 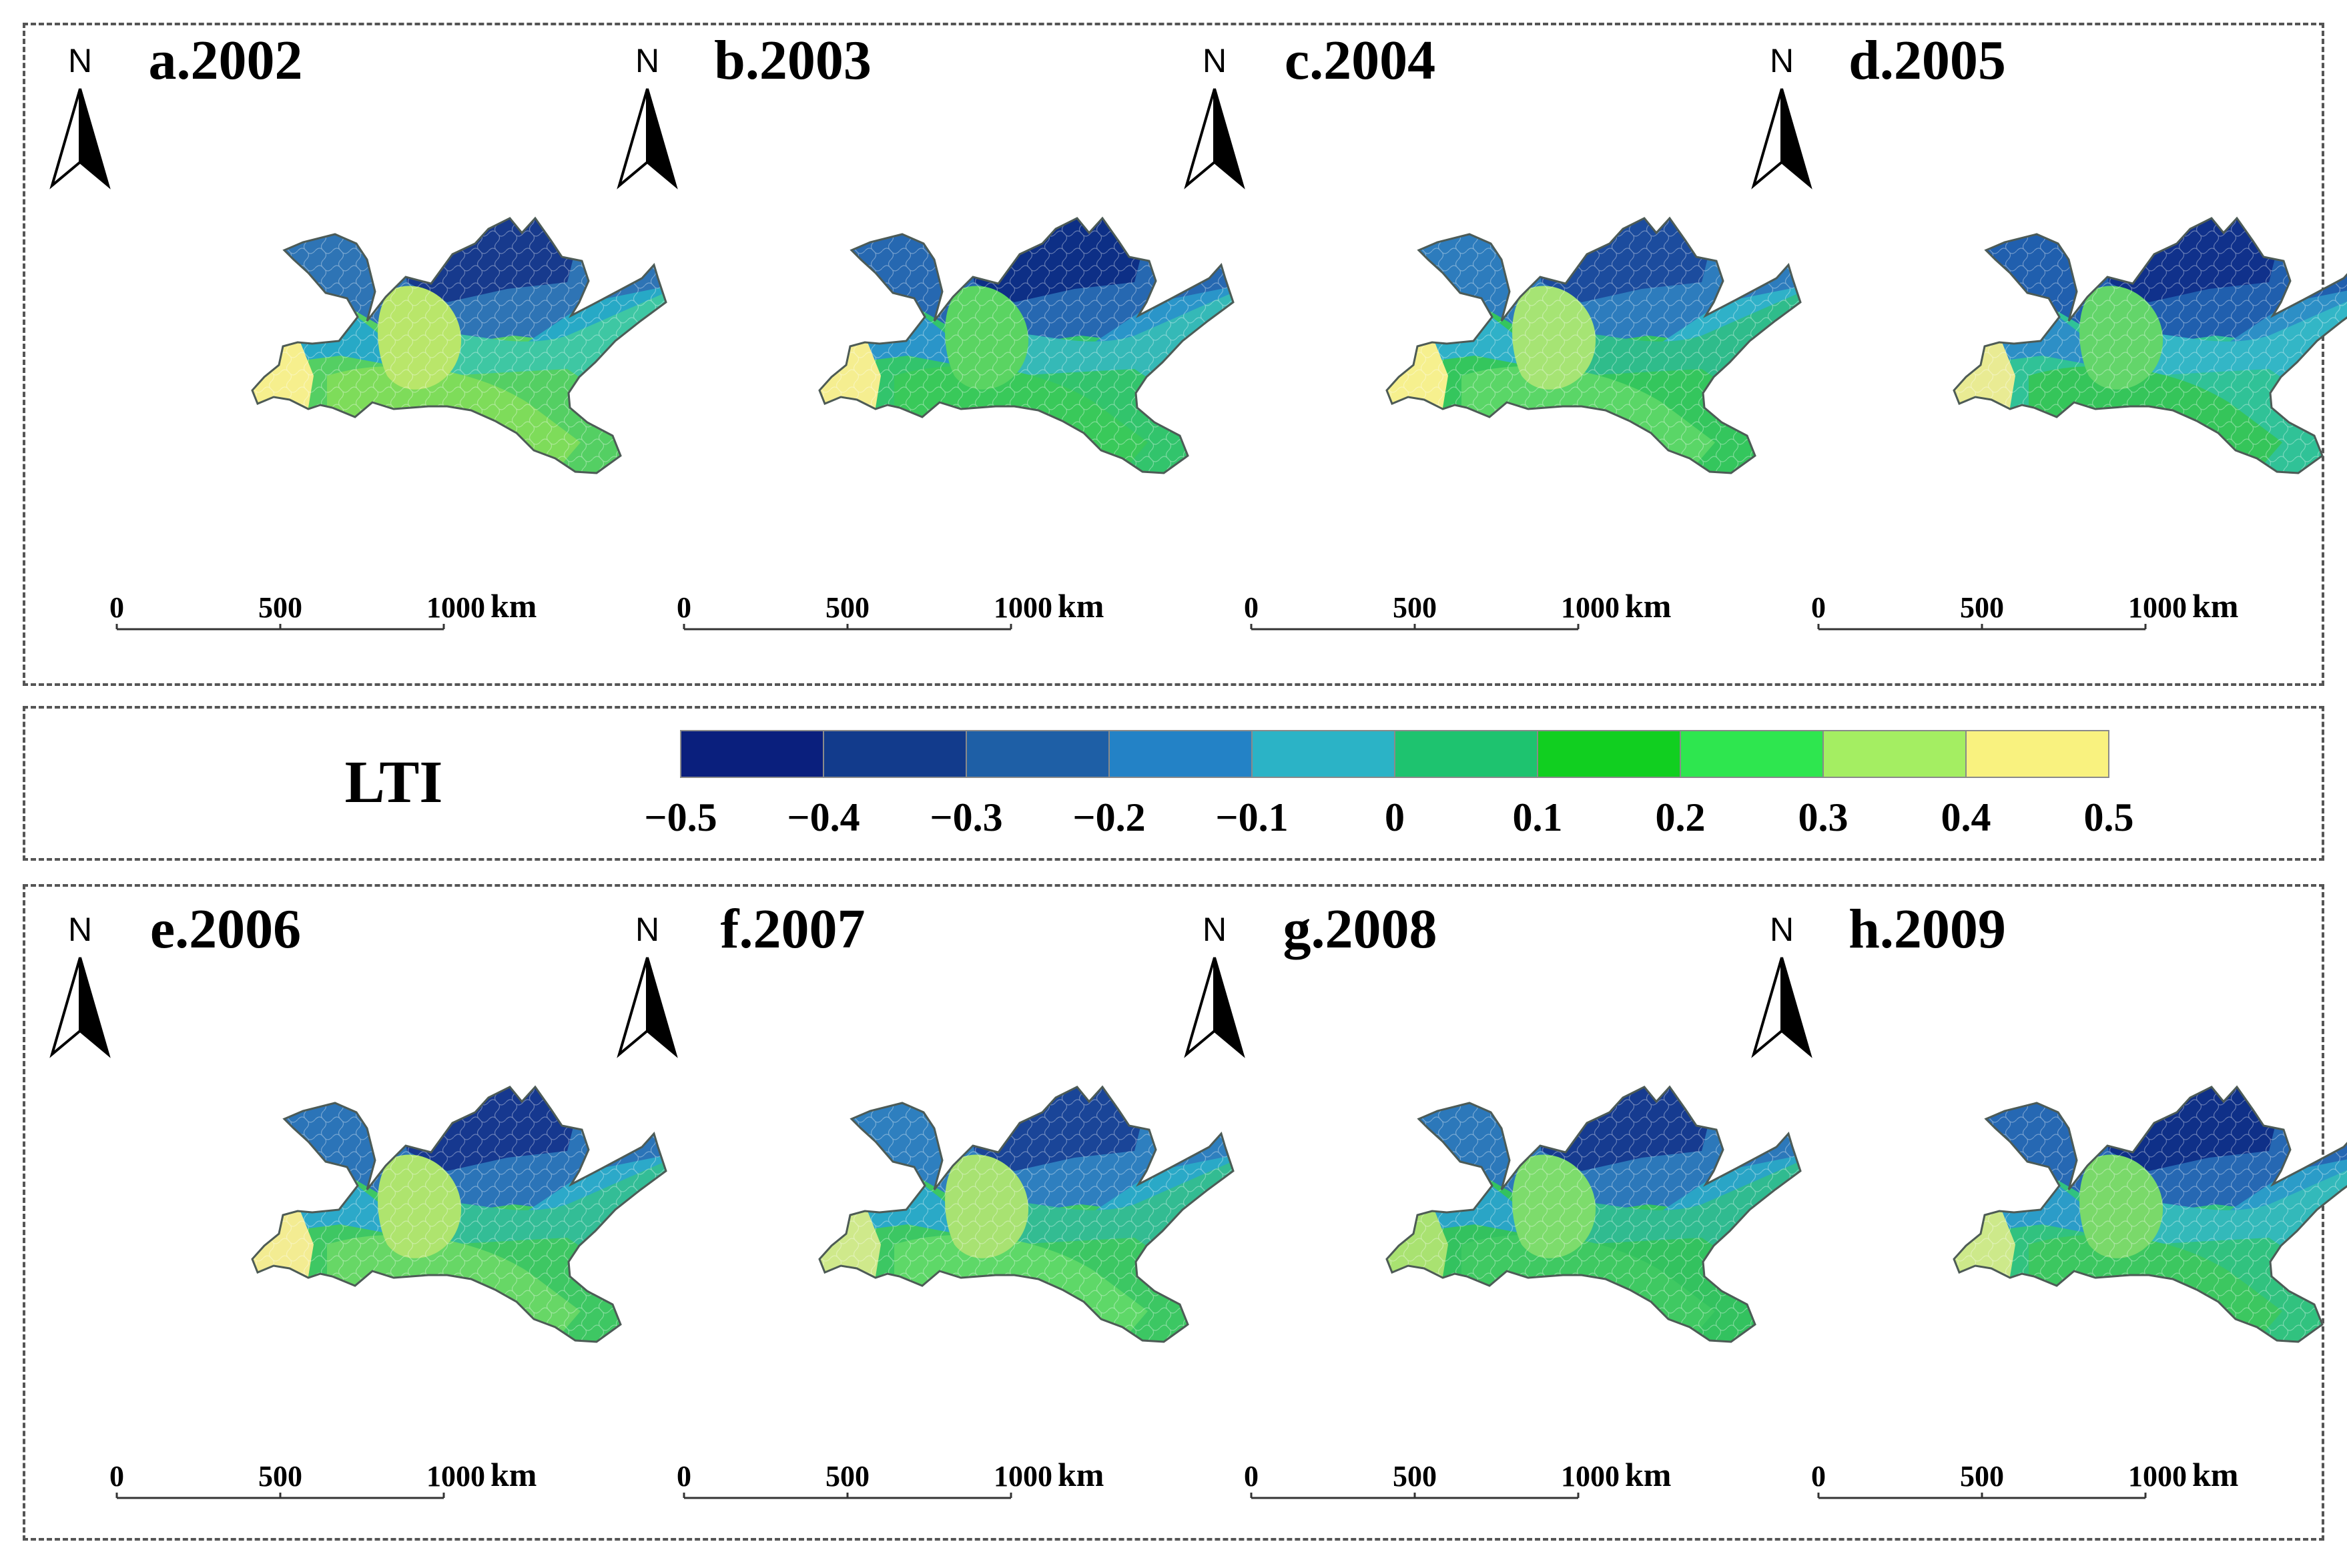 I want to click on lti-legend: LTI −0.5 −0.4 −0.3 −0.2 −0.1 0 0.1 0.2 0.3 0.4 0.5, so click(x=1239, y=785).